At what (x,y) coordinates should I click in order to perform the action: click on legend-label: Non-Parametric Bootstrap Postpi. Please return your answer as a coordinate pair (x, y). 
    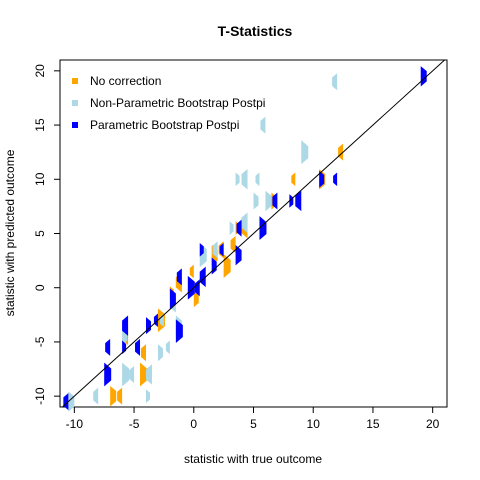
    Looking at the image, I should click on (177, 103).